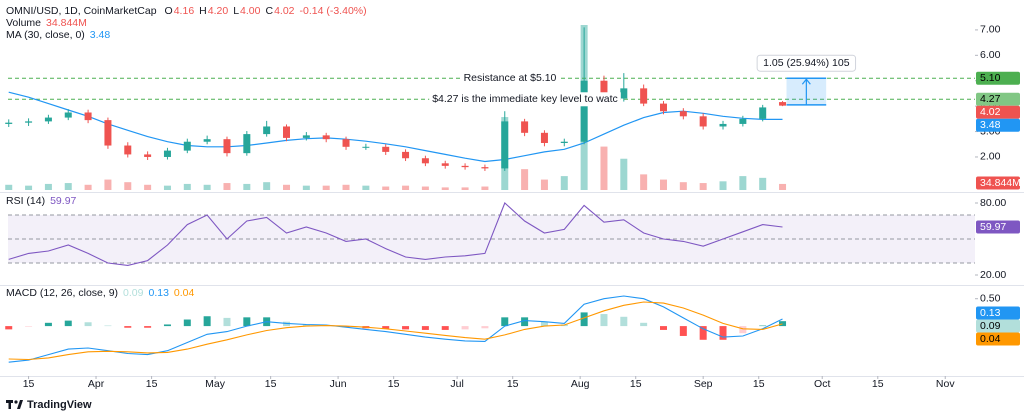 This screenshot has height=416, width=1024. Describe the element at coordinates (284, 11) in the screenshot. I see `legend-value: 4.02` at that location.